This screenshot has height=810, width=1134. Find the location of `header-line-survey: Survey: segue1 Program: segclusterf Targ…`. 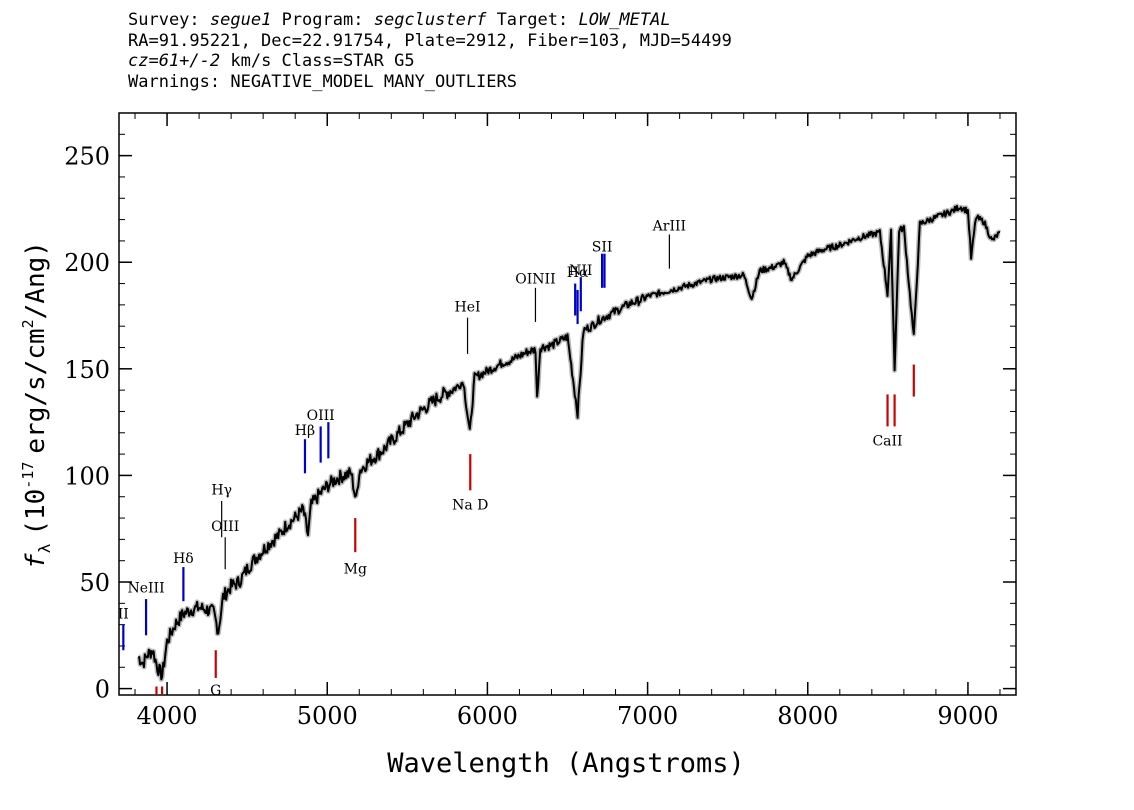

header-line-survey: Survey: segue1 Program: segclusterf Targ… is located at coordinates (578, 20).